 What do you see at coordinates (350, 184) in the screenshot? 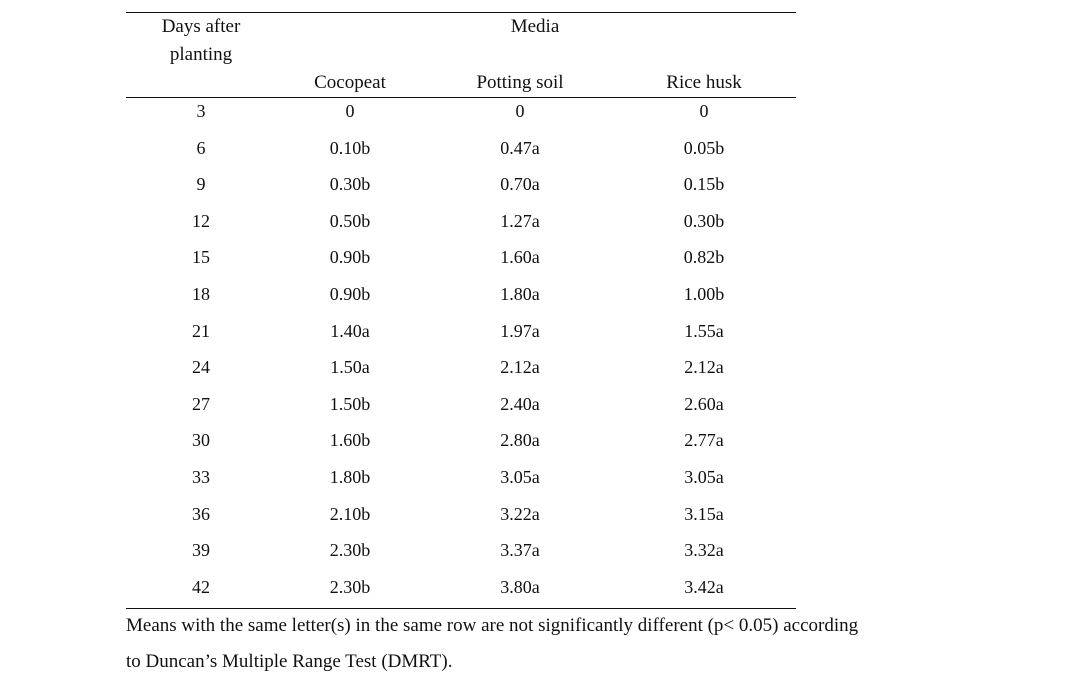
I see `cell-cocopeat: 0.30b` at bounding box center [350, 184].